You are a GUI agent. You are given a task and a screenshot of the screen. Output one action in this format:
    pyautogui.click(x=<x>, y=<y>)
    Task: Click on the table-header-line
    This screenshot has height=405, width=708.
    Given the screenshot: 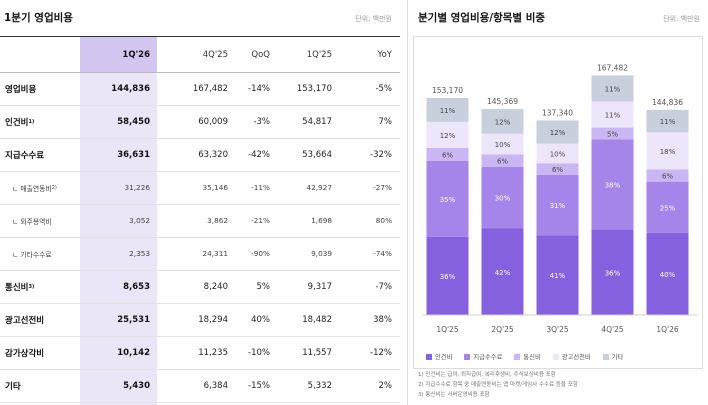 What is the action you would take?
    pyautogui.click(x=200, y=36)
    